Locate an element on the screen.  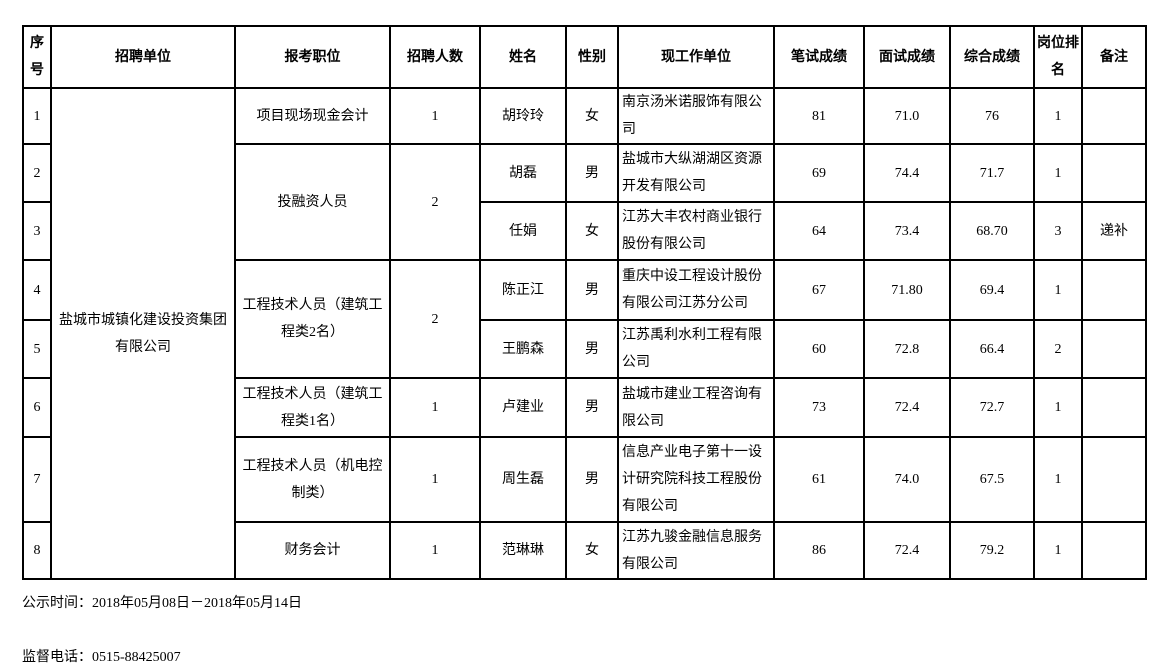
publicity-period-label: 公示时间： is located at coordinates (57, 603).